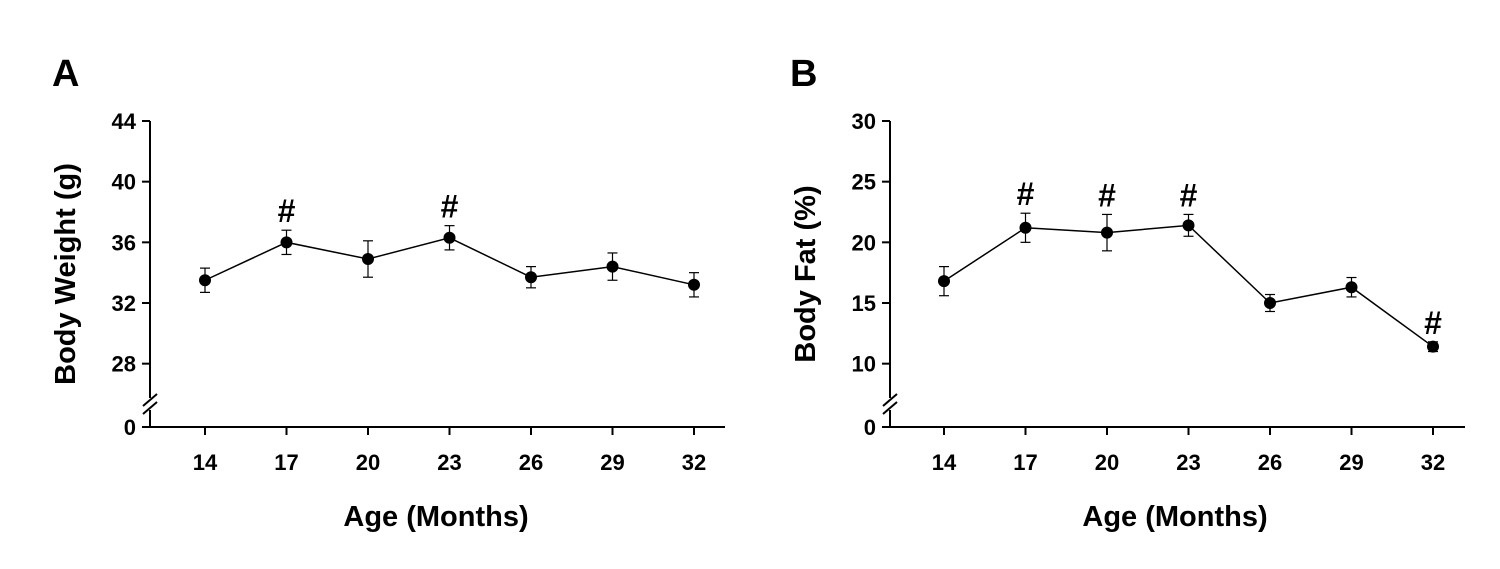 The height and width of the screenshot is (569, 1500). What do you see at coordinates (864, 121) in the screenshot?
I see `y-tick-label: 30` at bounding box center [864, 121].